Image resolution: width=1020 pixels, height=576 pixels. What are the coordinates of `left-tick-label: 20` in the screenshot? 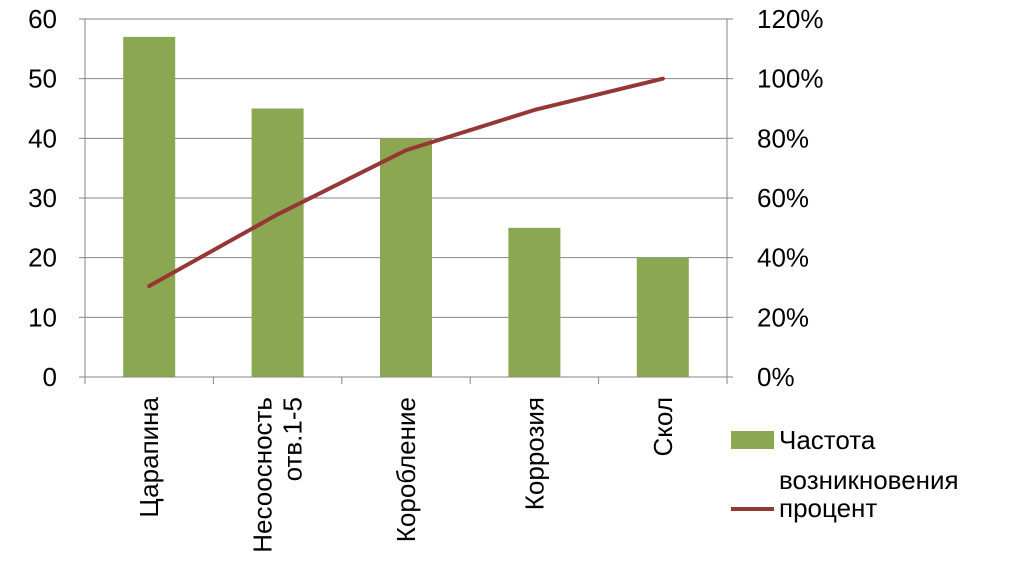 It's located at (42, 258).